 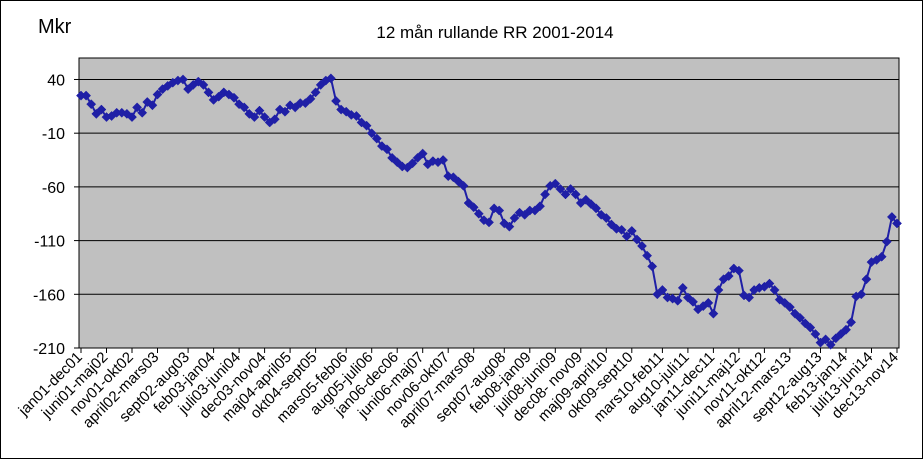 I want to click on y-tick-label: -210, so click(x=49, y=349).